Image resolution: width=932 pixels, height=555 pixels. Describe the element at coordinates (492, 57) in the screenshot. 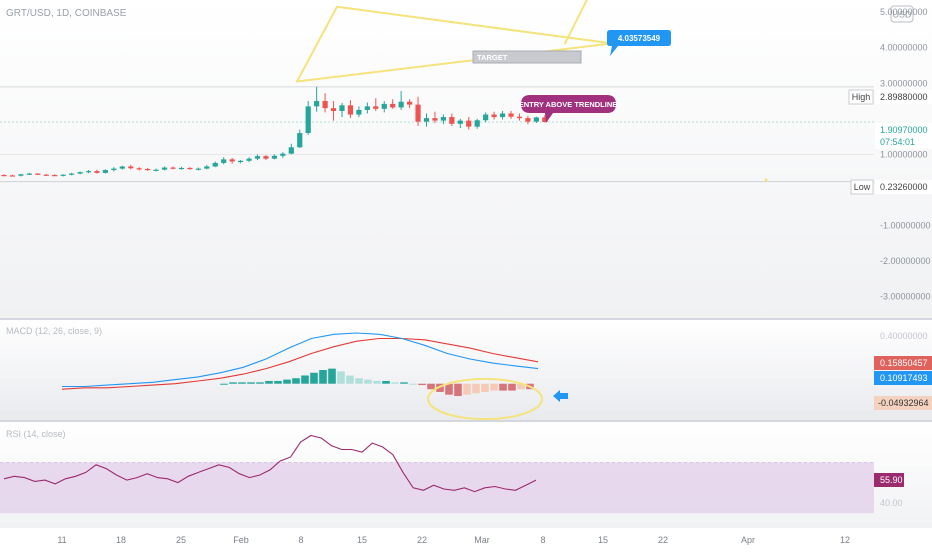

I see `target-box-label: TARGET` at that location.